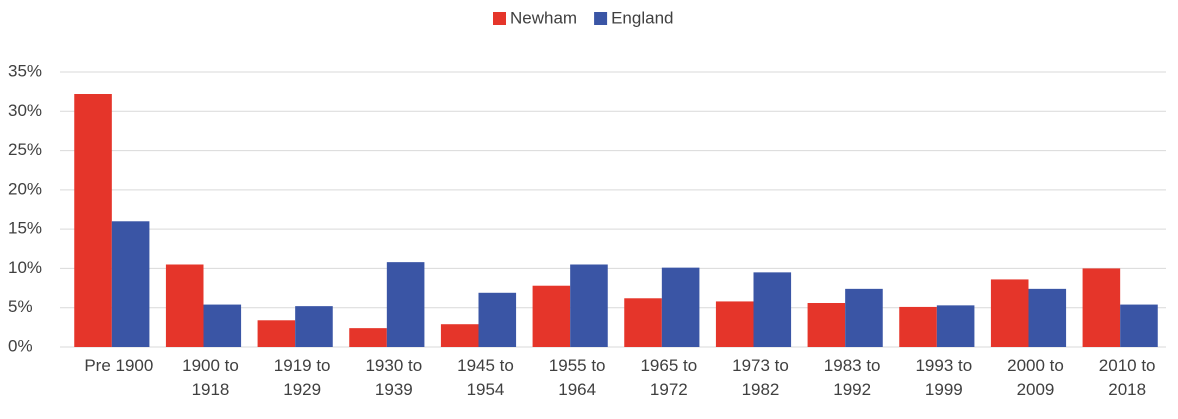 The width and height of the screenshot is (1178, 419). I want to click on y-tick-label: 10%, so click(25, 267).